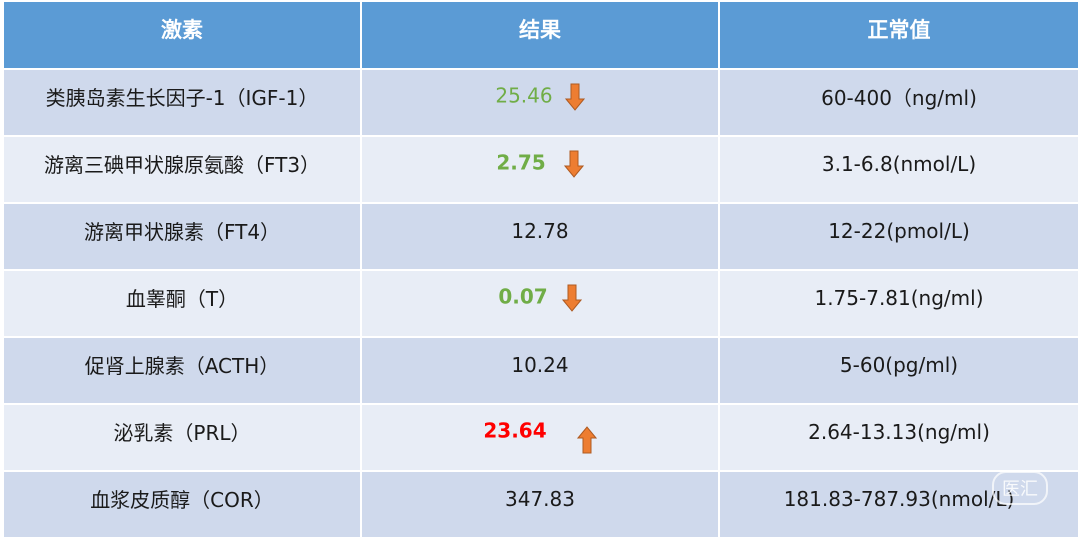  I want to click on result: 10.24, so click(540, 364).